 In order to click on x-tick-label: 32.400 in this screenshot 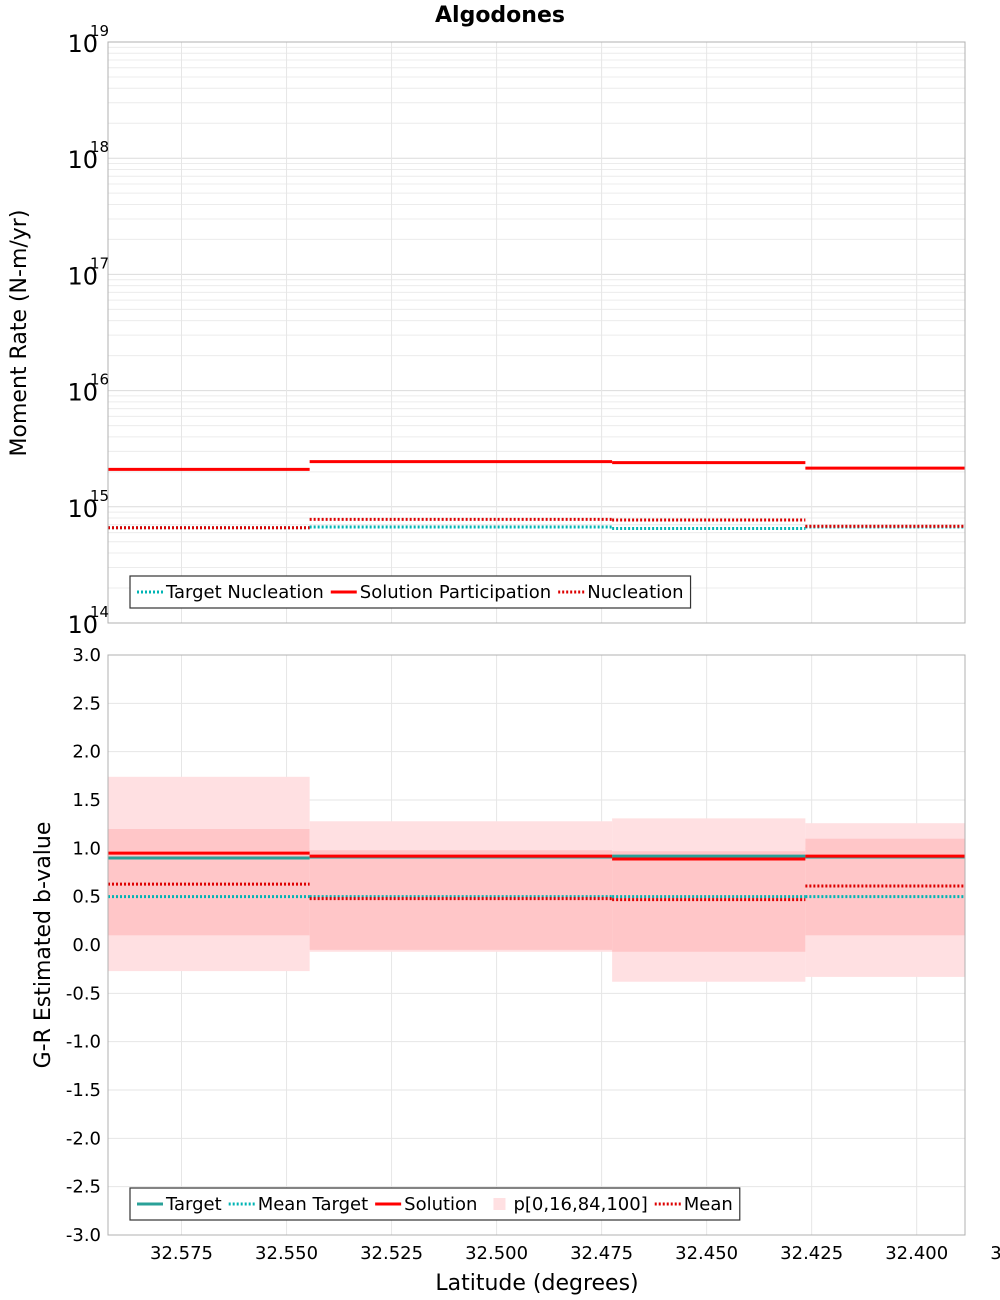, I will do `click(916, 1253)`.